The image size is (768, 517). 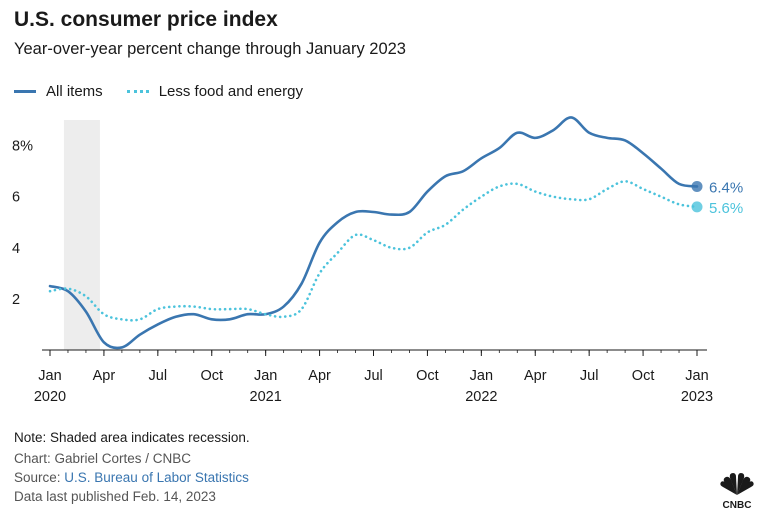 I want to click on x-tick-year-label: 2020, so click(x=50, y=397).